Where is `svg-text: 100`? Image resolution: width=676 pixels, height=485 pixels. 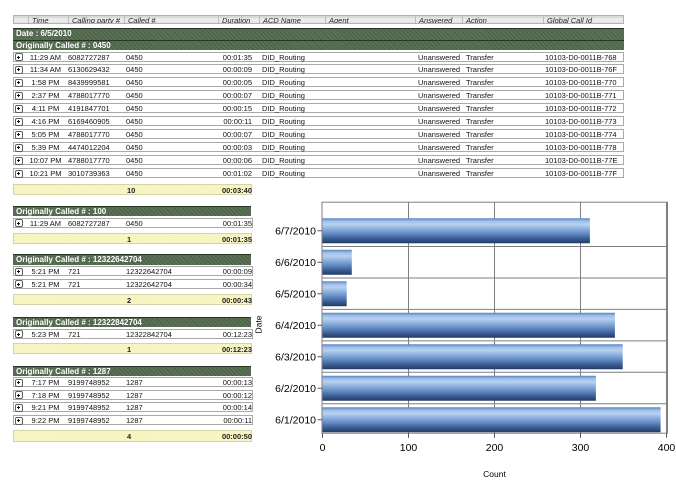
svg-text: 100 is located at coordinates (409, 448).